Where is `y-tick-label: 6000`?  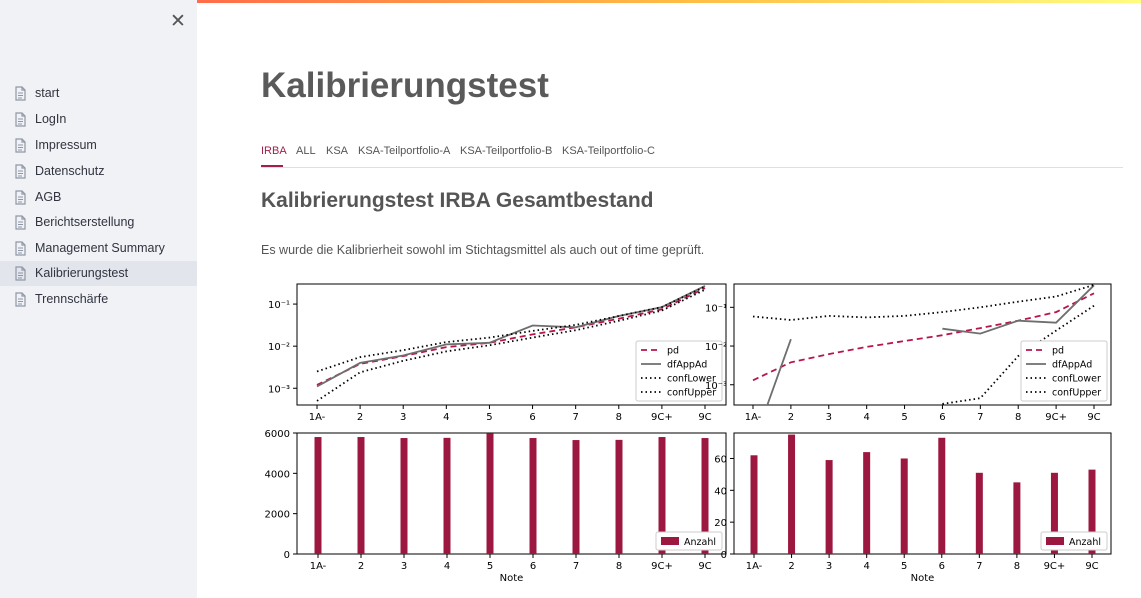
y-tick-label: 6000 is located at coordinates (277, 434).